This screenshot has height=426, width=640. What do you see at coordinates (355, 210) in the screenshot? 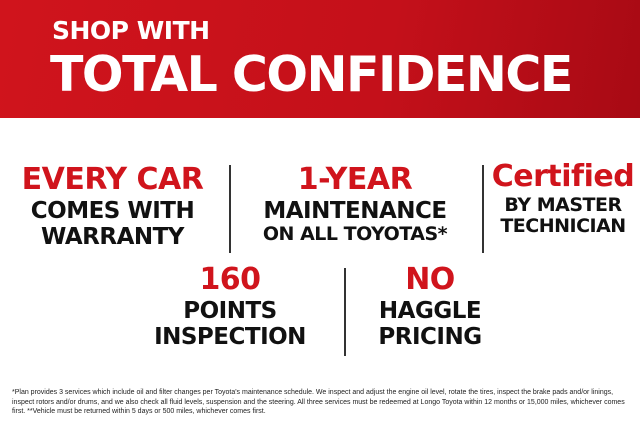
I see `feature-line: MAINTENANCE` at bounding box center [355, 210].